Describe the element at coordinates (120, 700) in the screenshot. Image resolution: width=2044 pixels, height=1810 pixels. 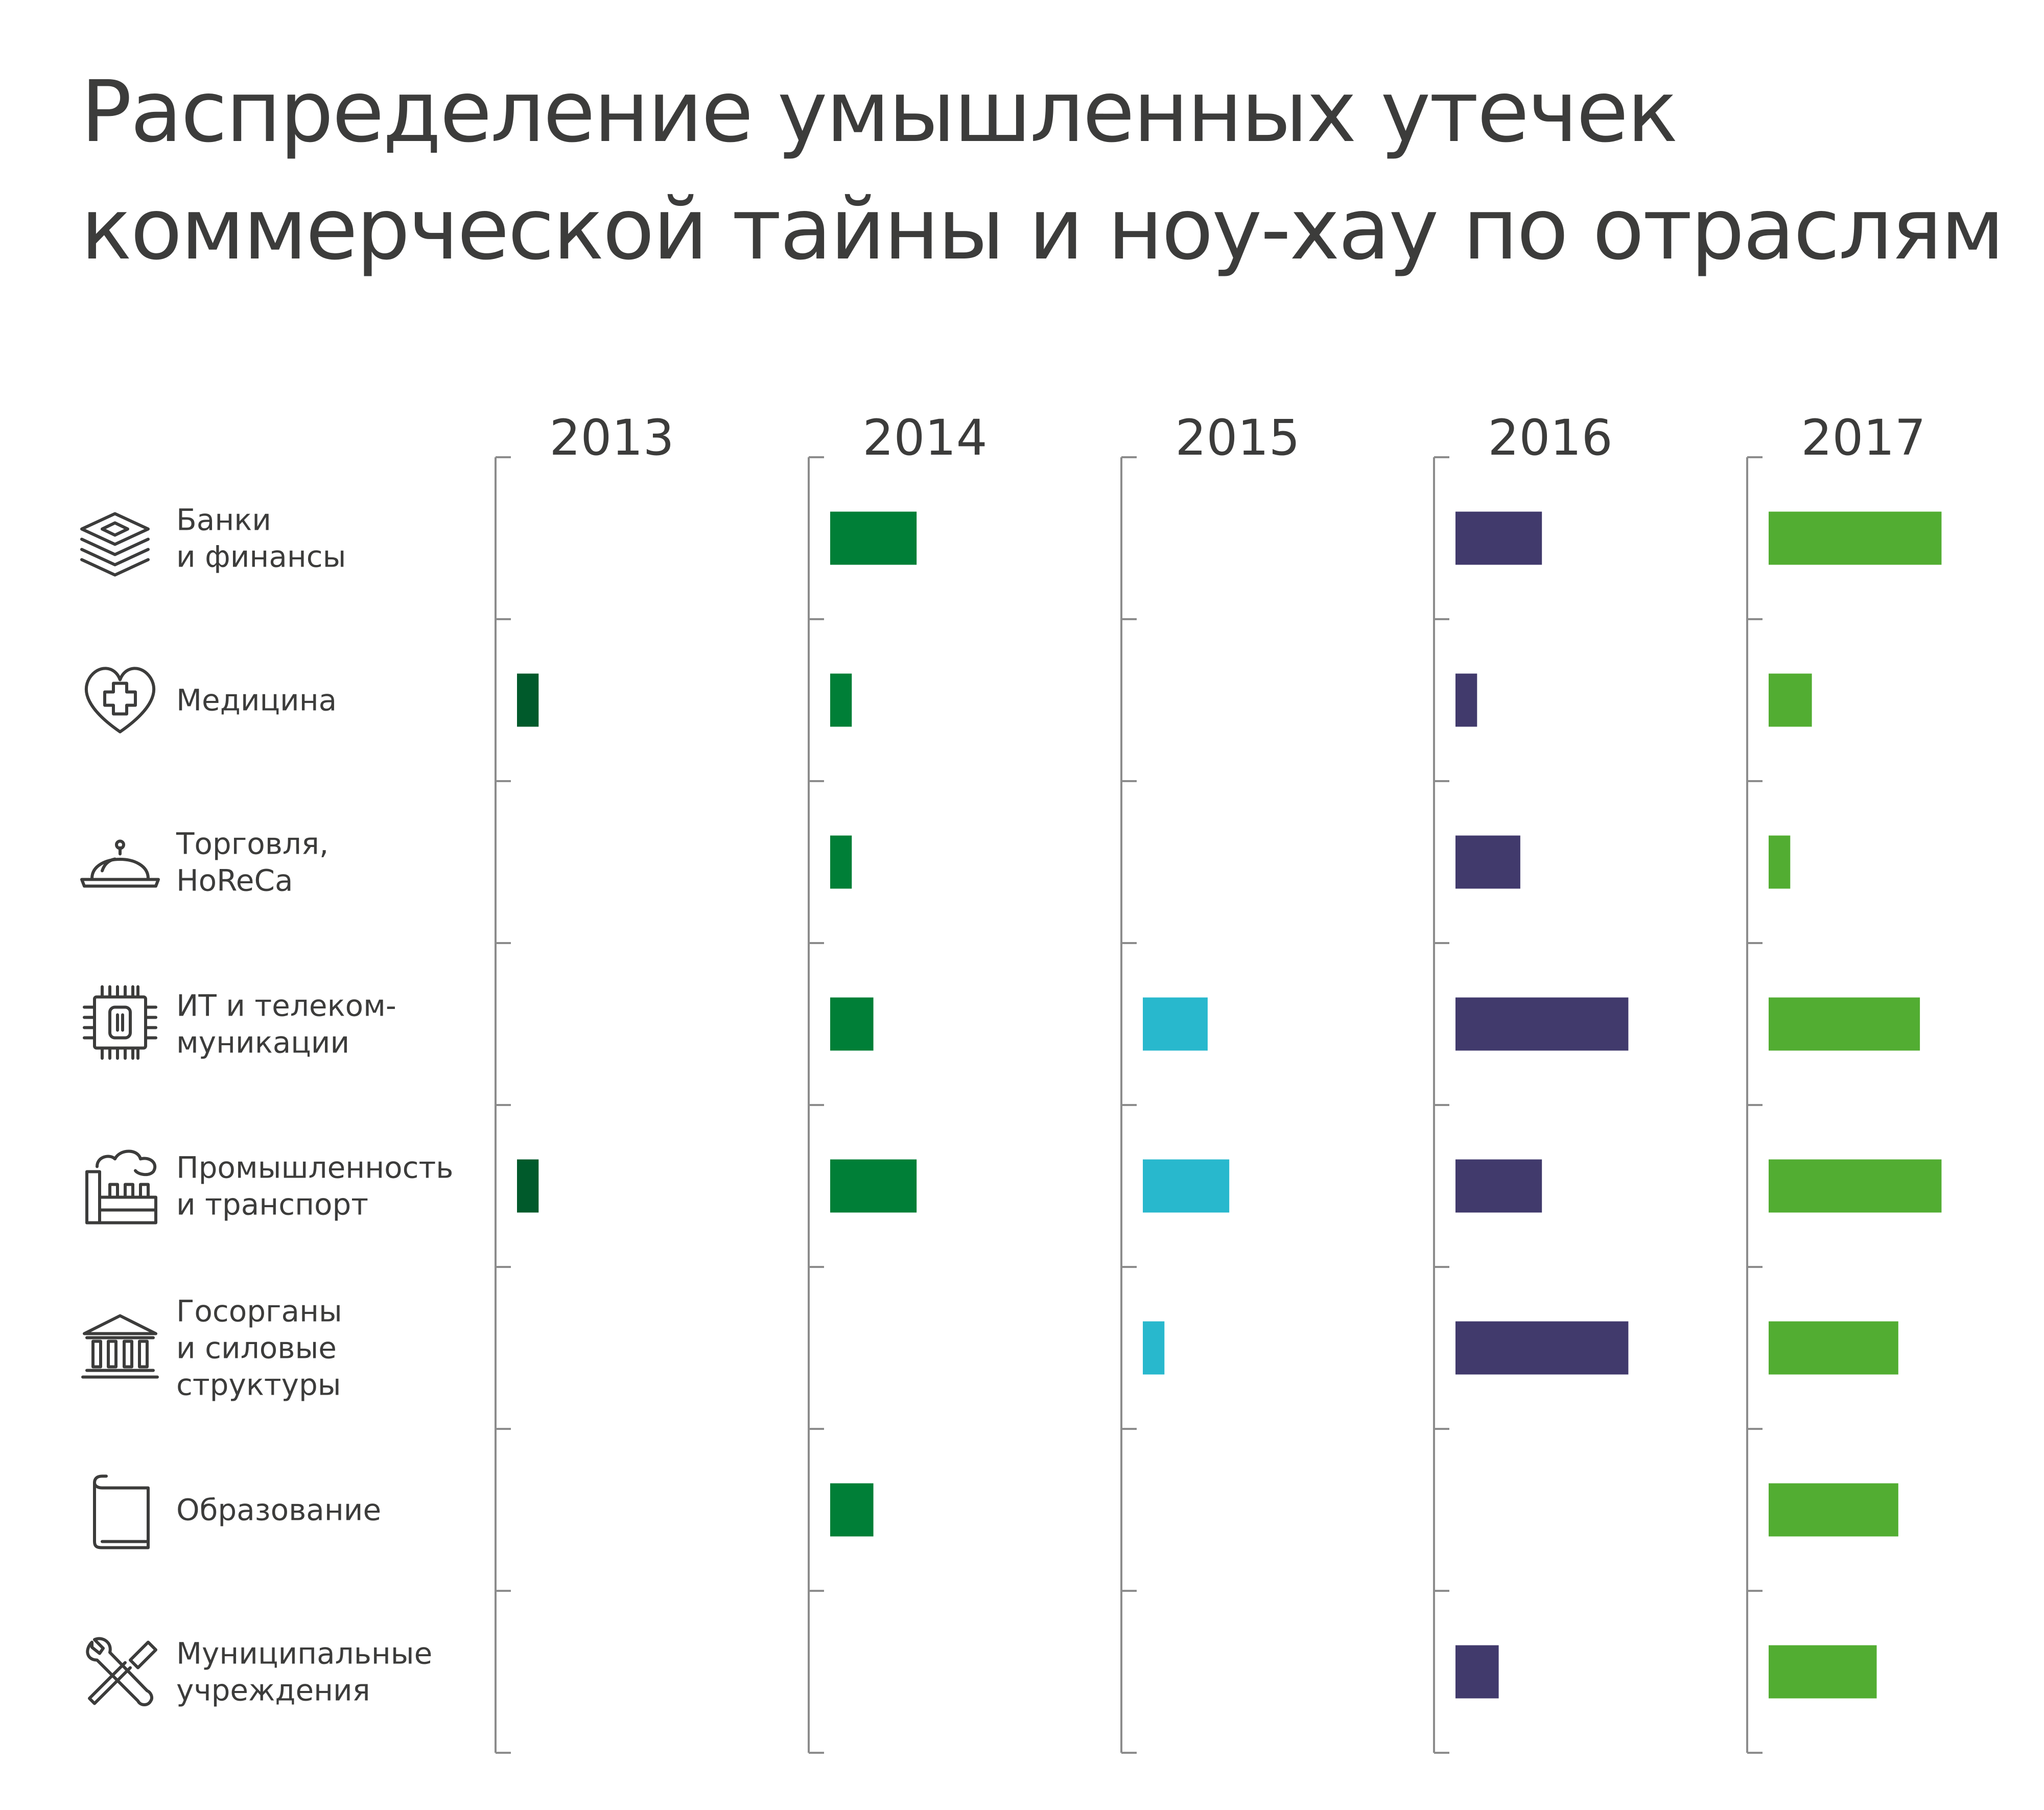
I see `heart-medical-cross-icon` at that location.